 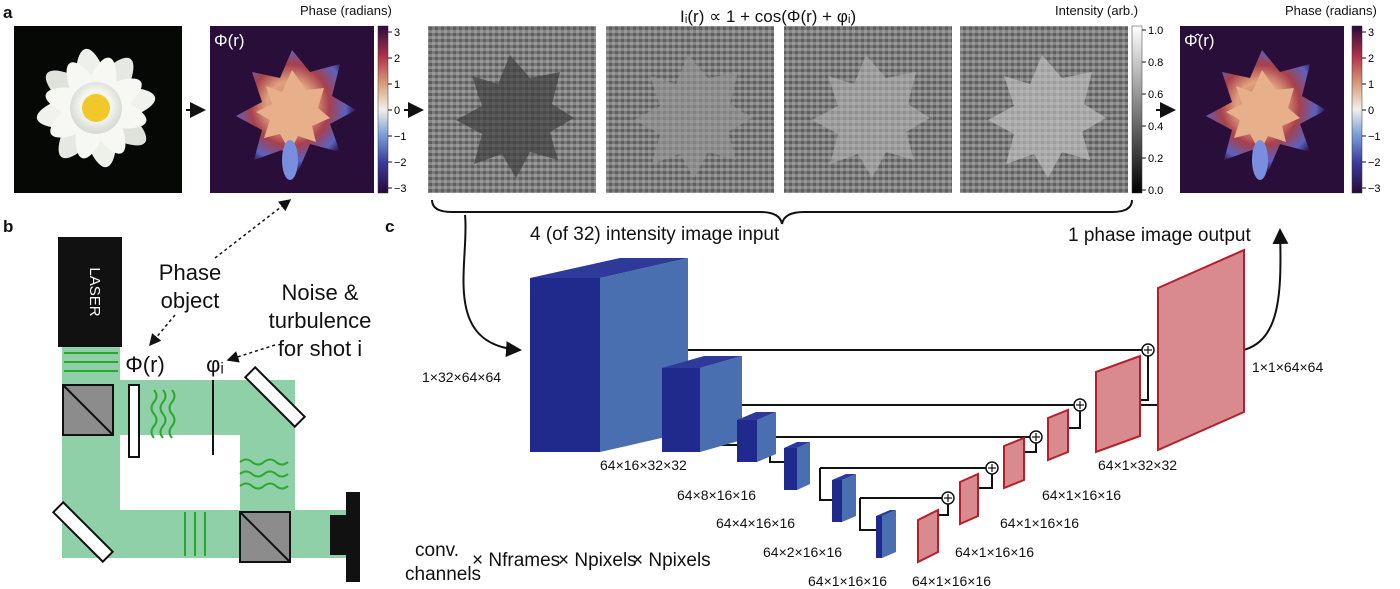 I want to click on phase-label: Phase (radians), so click(x=346, y=10).